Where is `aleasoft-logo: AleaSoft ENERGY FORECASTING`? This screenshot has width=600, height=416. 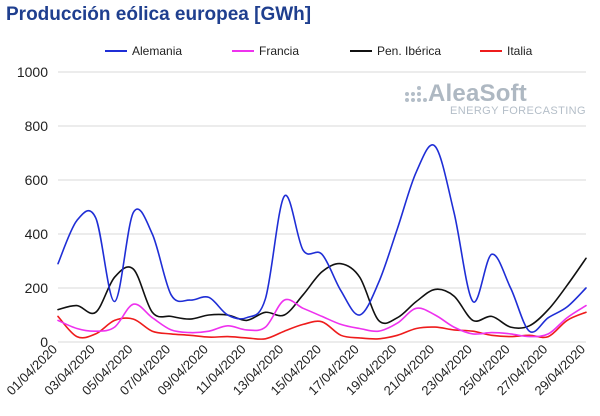 aleasoft-logo: AleaSoft ENERGY FORECASTING is located at coordinates (498, 100).